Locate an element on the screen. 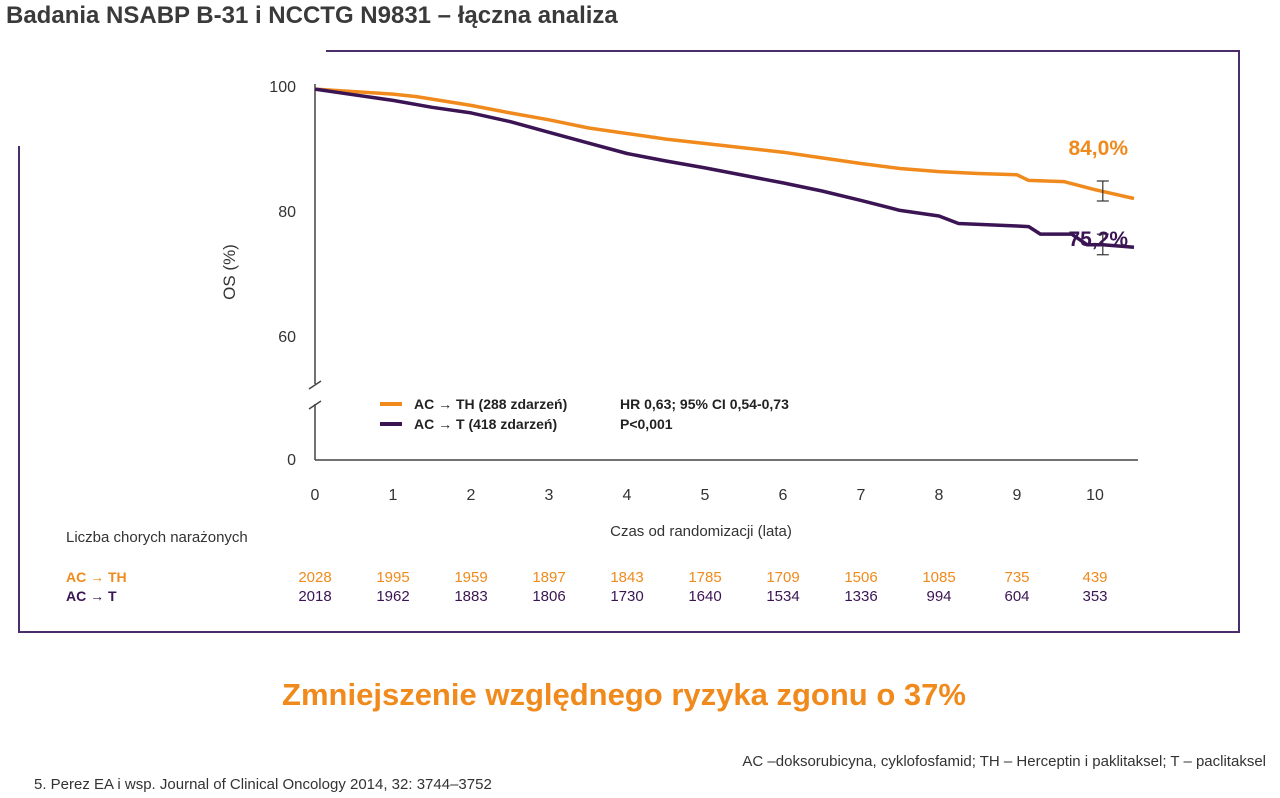 The height and width of the screenshot is (798, 1280). risk-count-cell: 1785 is located at coordinates (705, 577).